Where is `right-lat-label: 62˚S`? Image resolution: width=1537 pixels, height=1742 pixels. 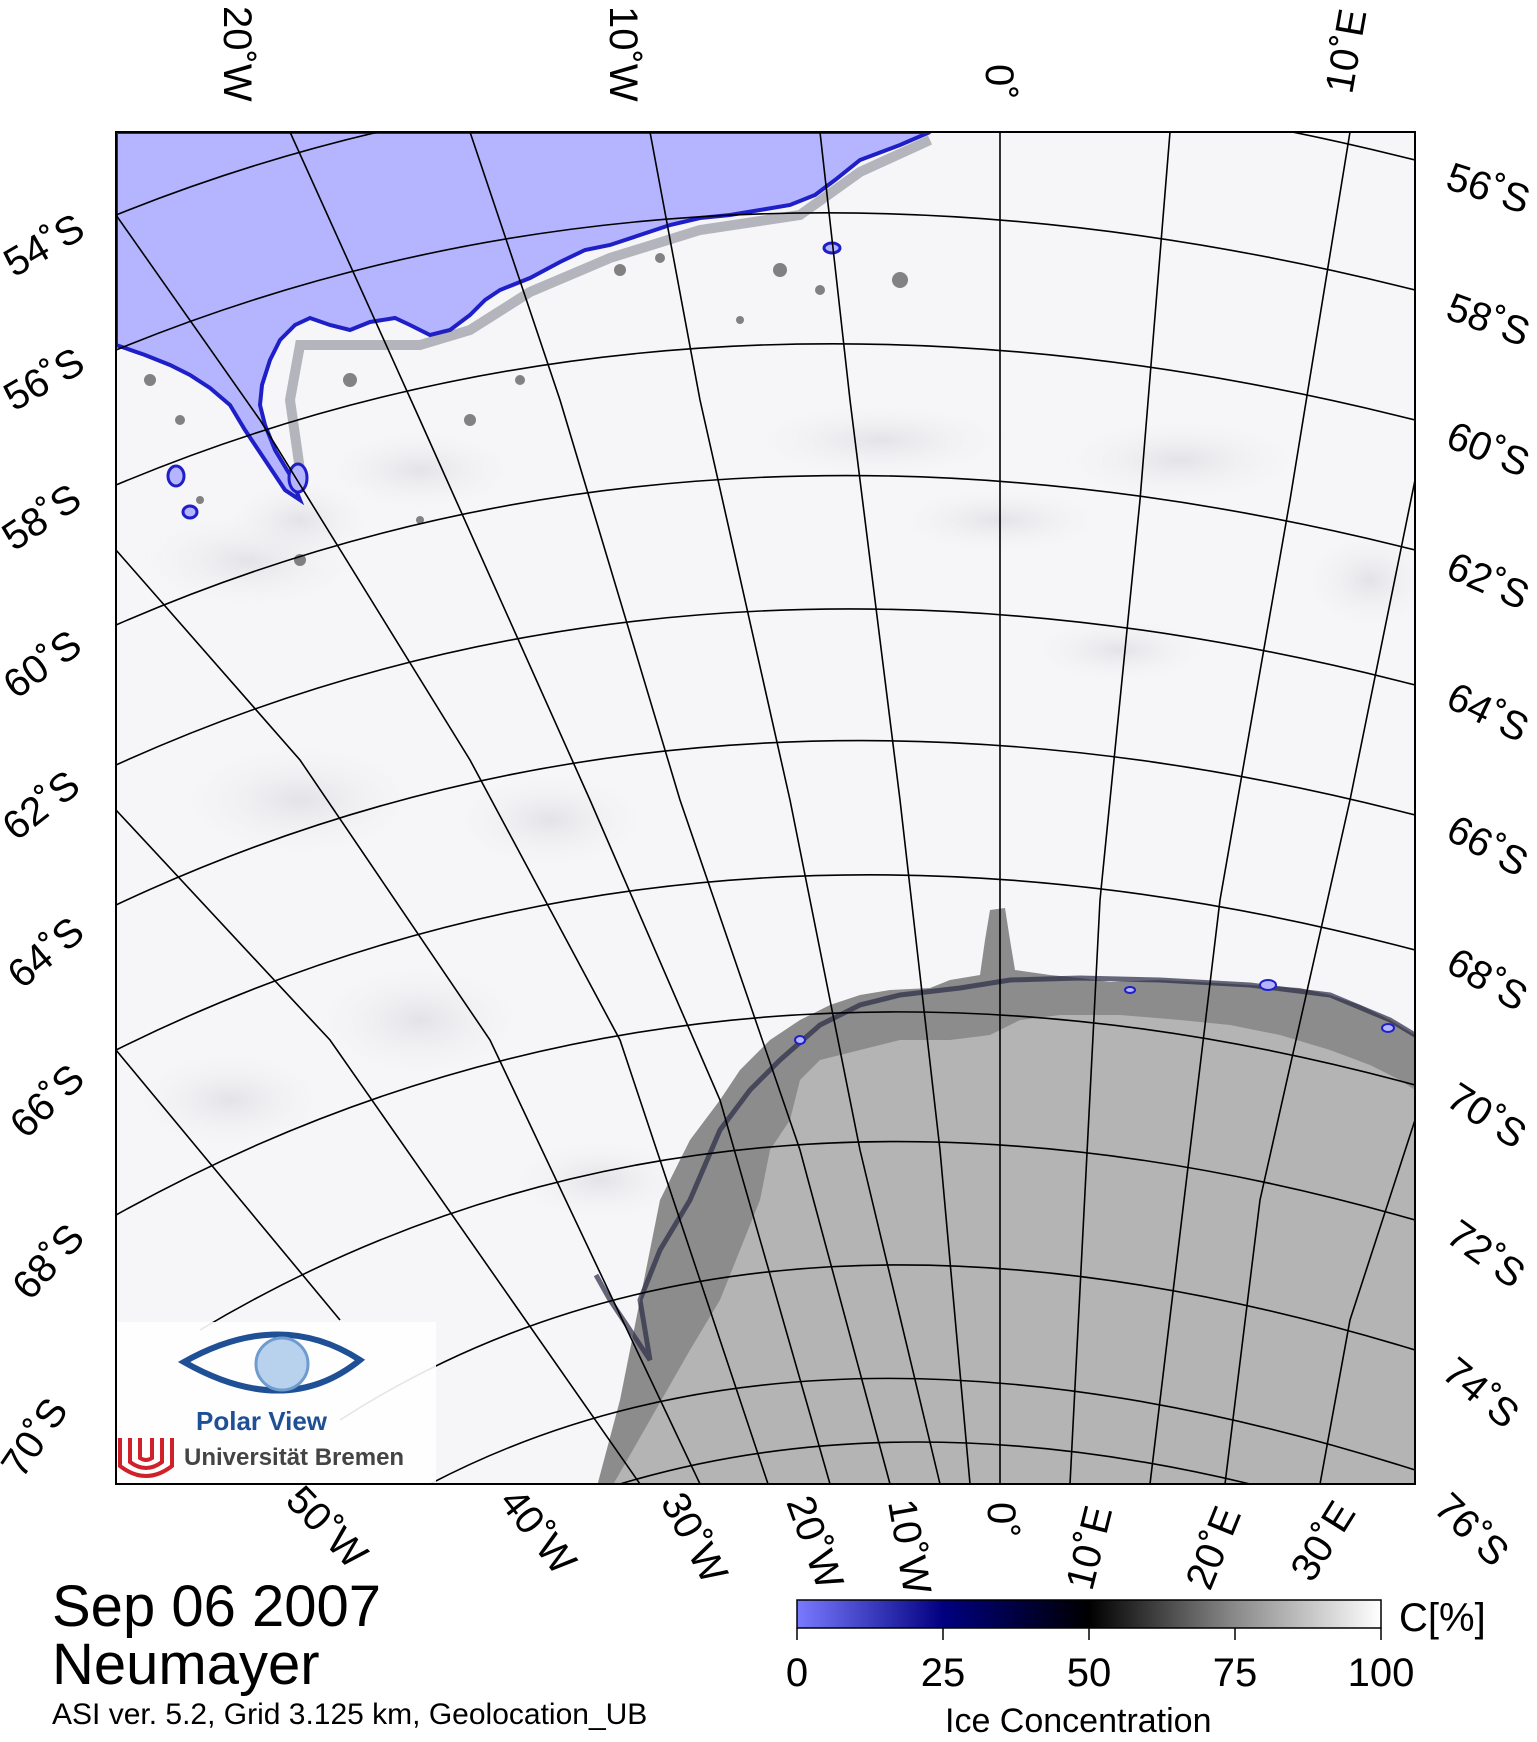
right-lat-label: 62˚S is located at coordinates (1487, 581).